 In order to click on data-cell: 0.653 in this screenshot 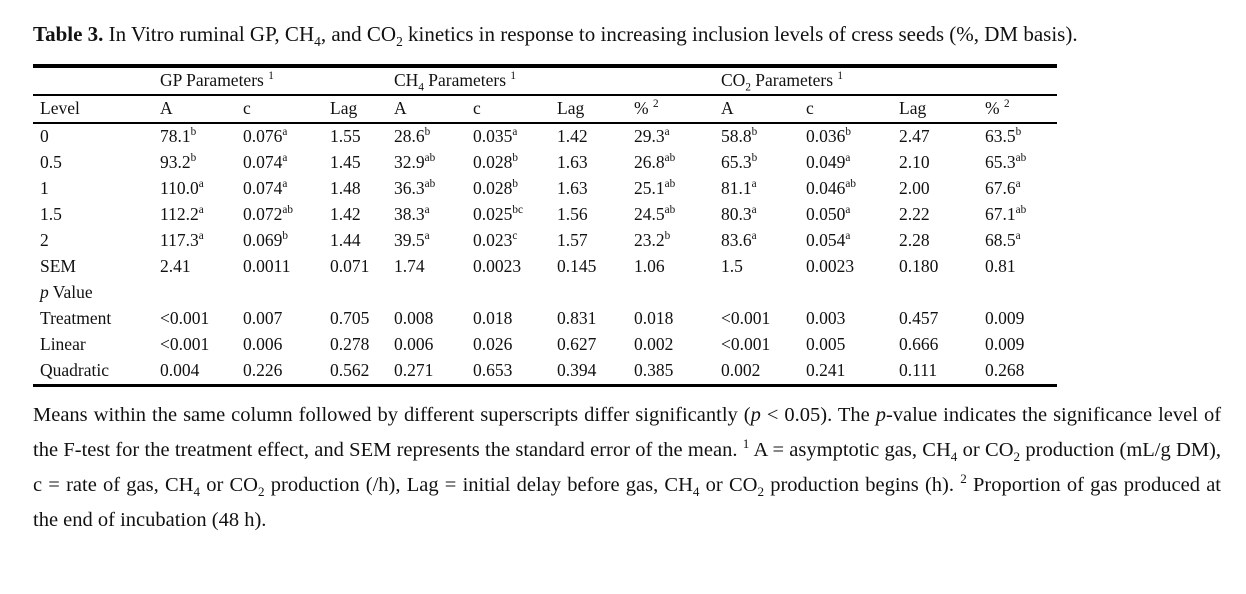, I will do `click(493, 369)`.